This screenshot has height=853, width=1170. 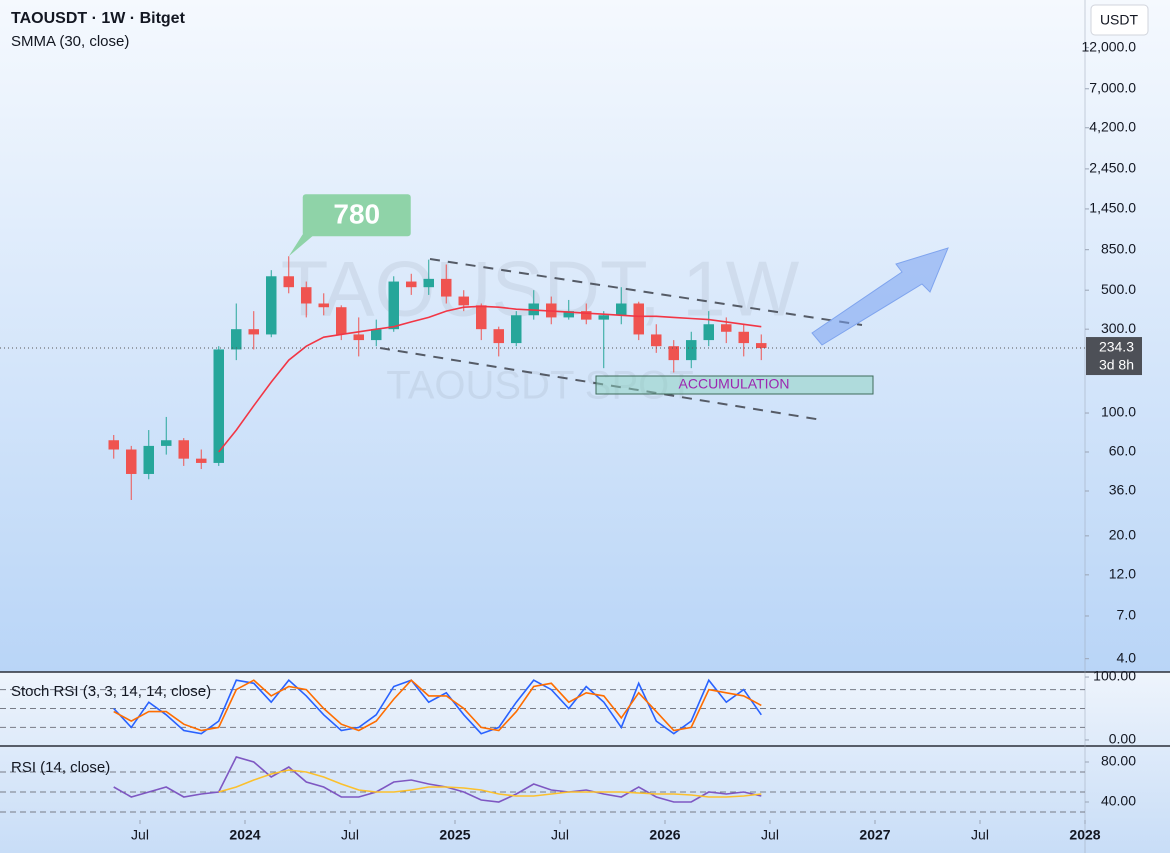 What do you see at coordinates (1122, 451) in the screenshot?
I see `y-tick-label: 60.0` at bounding box center [1122, 451].